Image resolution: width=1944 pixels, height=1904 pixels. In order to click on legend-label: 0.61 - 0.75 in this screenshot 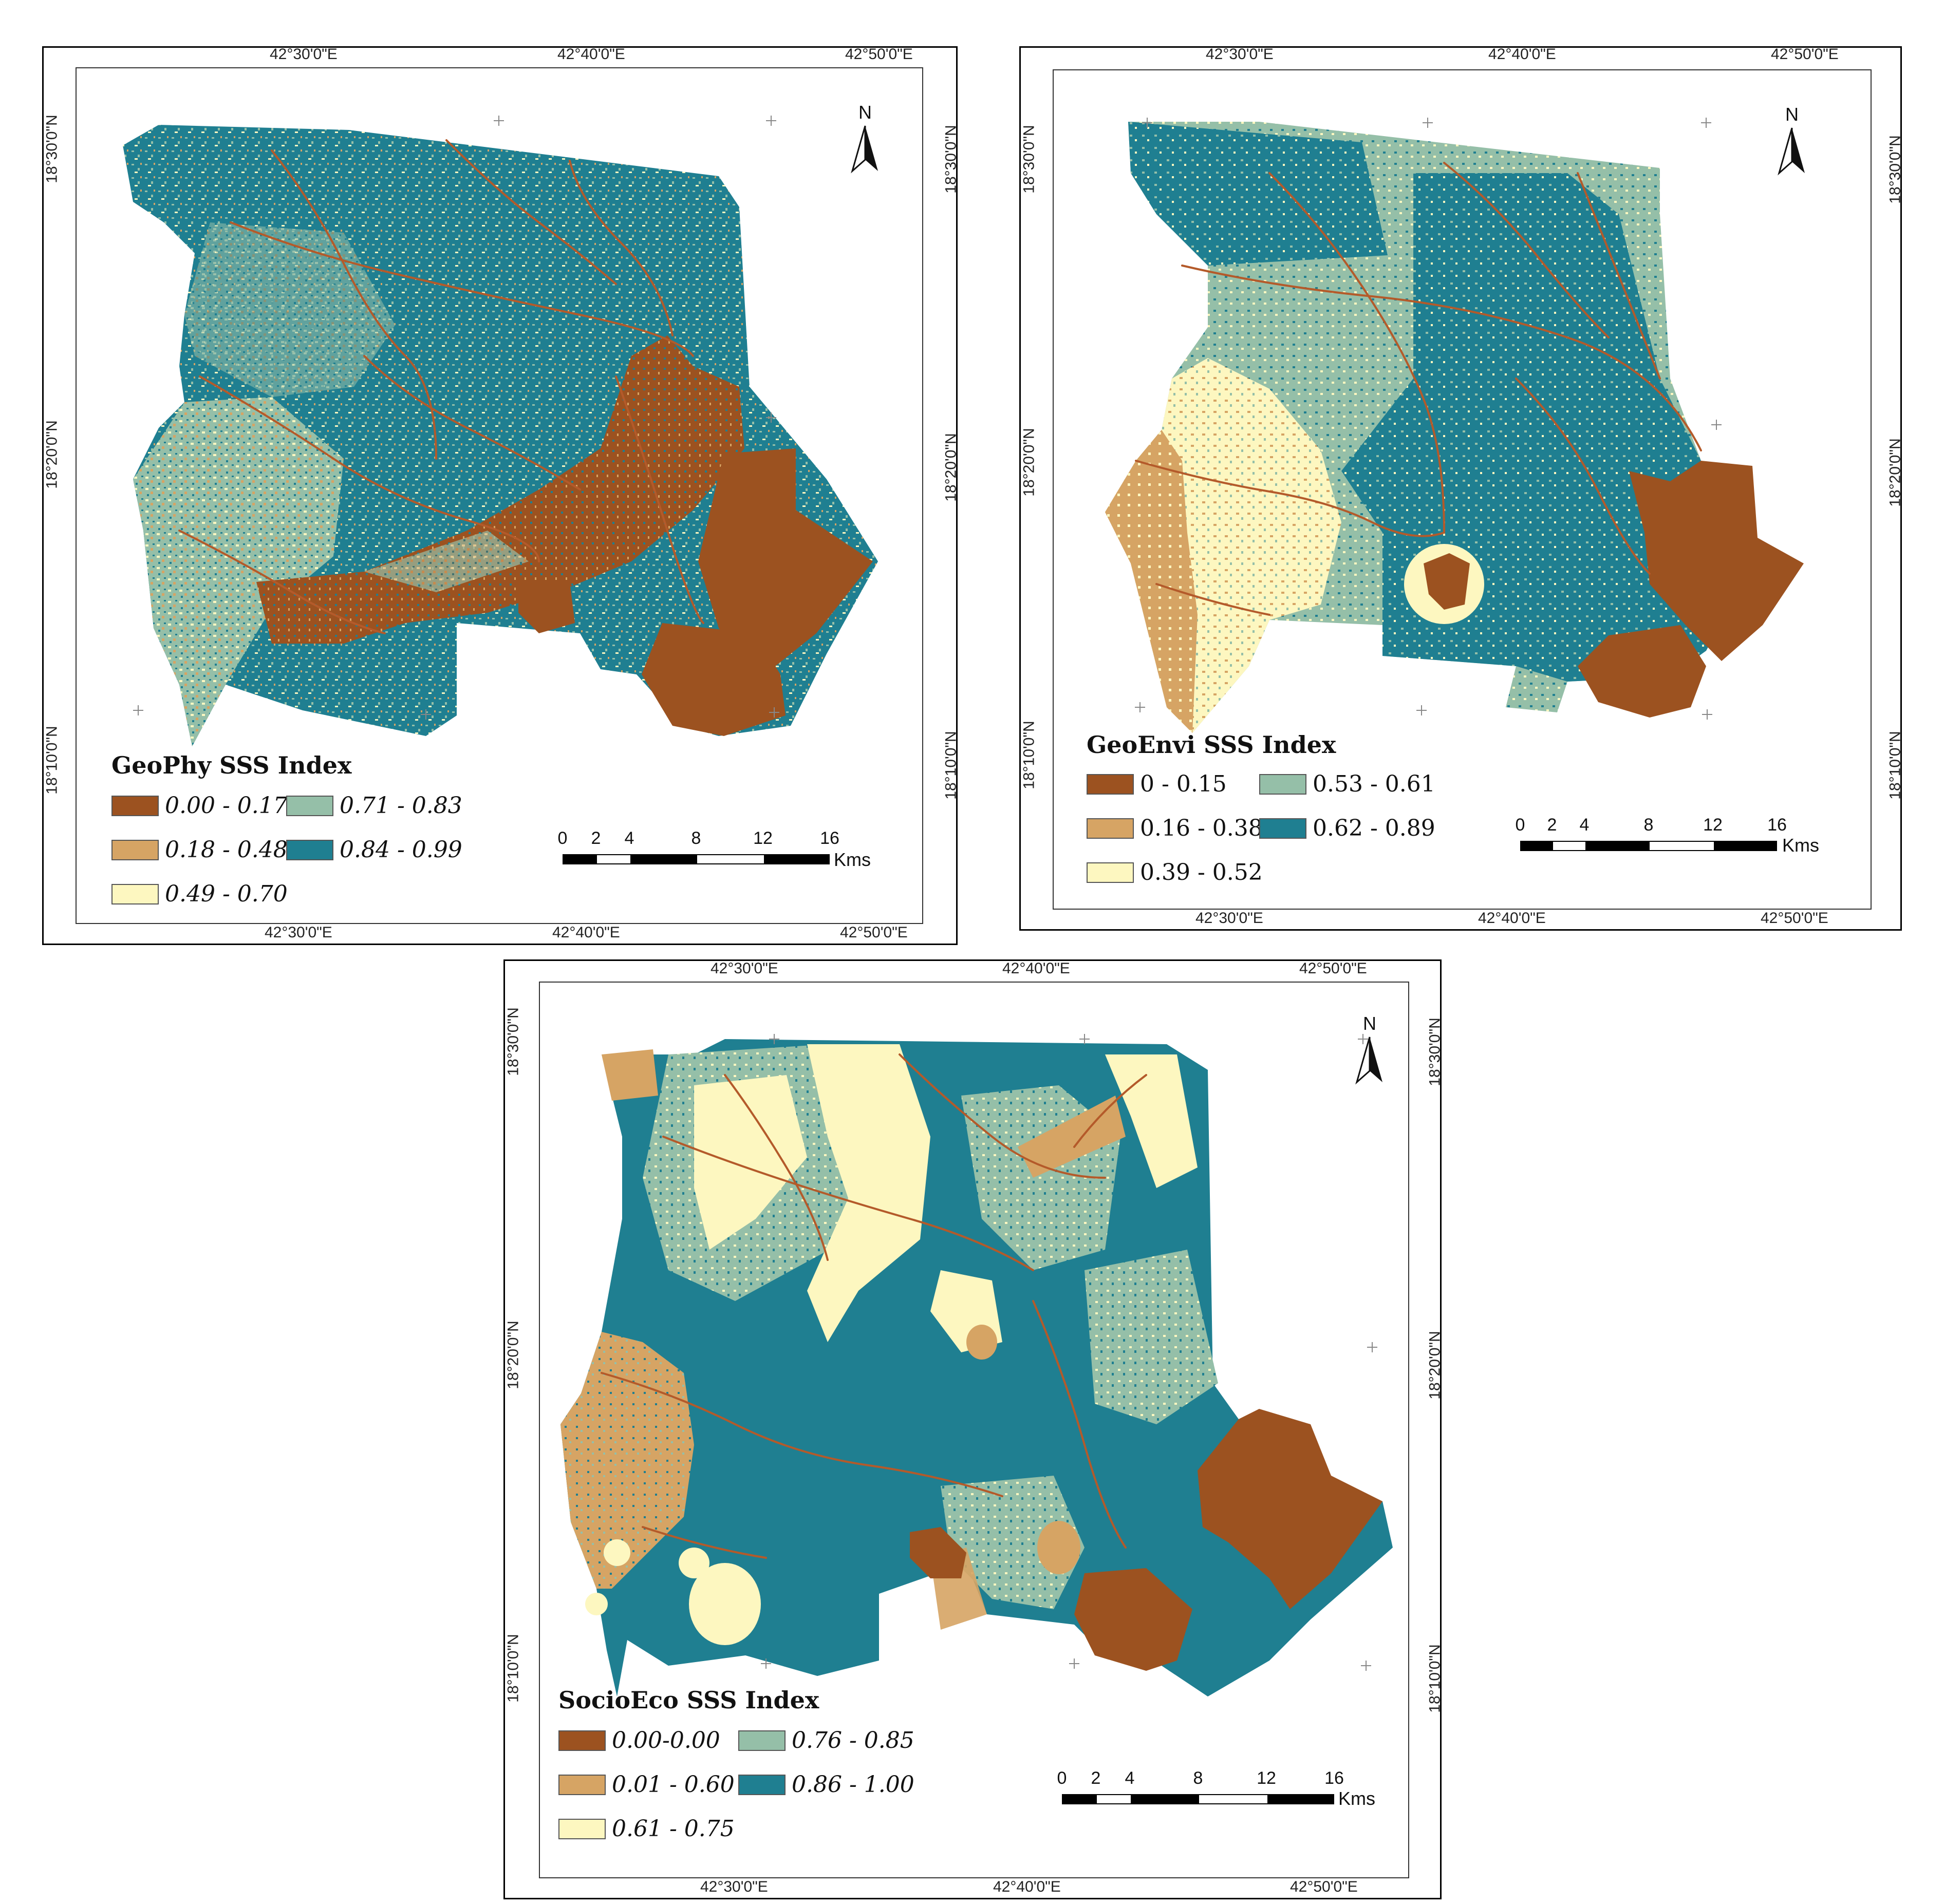, I will do `click(673, 1829)`.